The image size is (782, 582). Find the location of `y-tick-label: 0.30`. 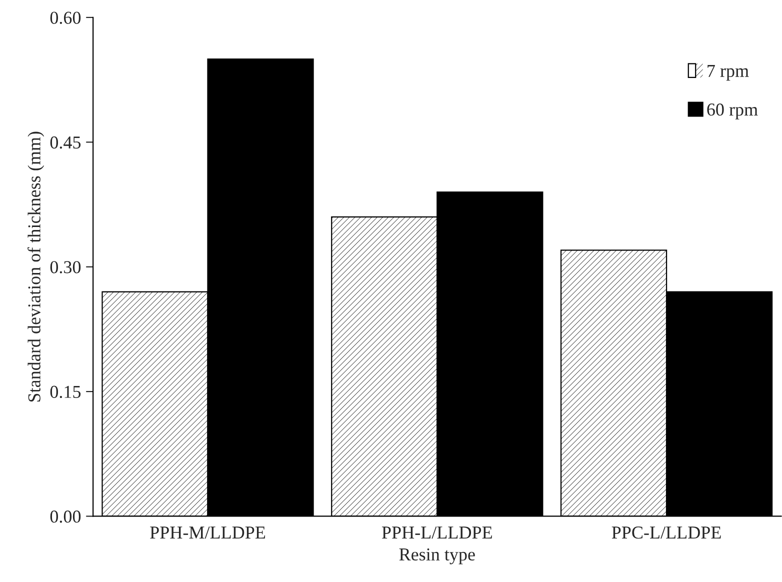

y-tick-label: 0.30 is located at coordinates (65, 267).